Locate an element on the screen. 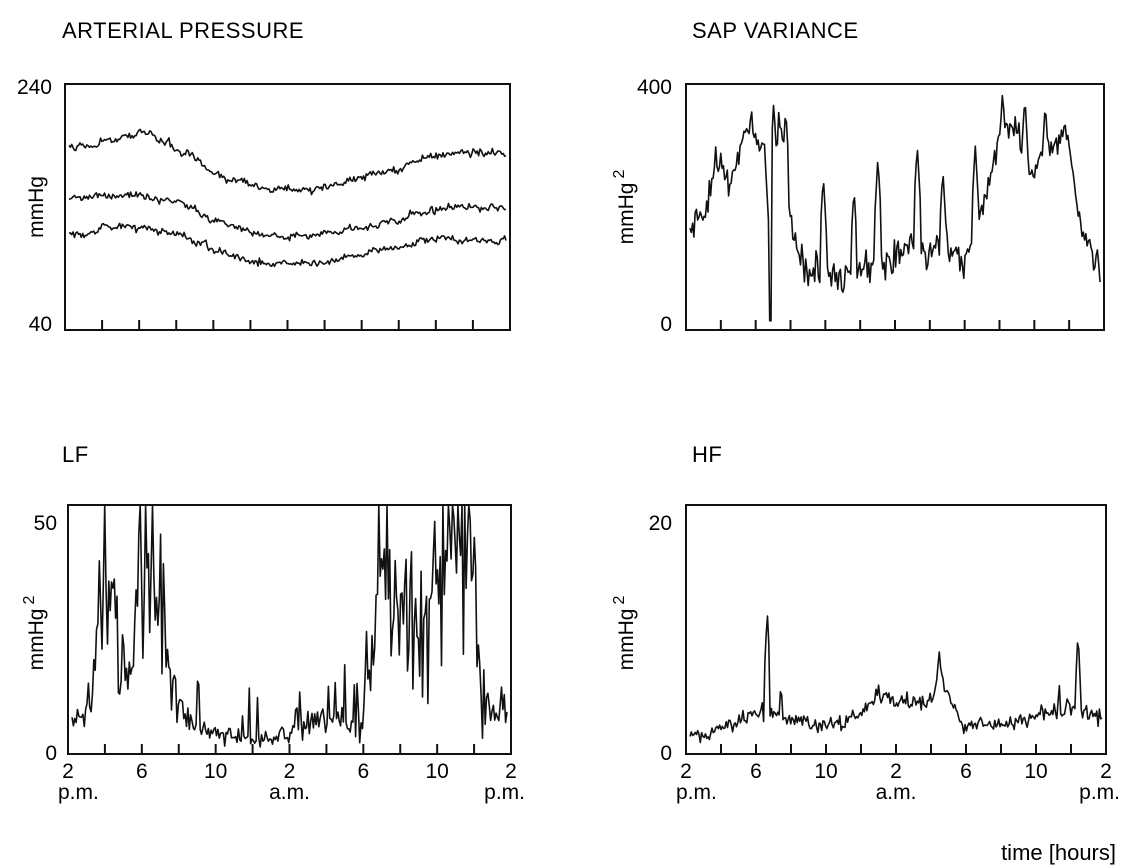 This screenshot has width=1129, height=868. panel-title: SAP VARIANCE is located at coordinates (775, 30).